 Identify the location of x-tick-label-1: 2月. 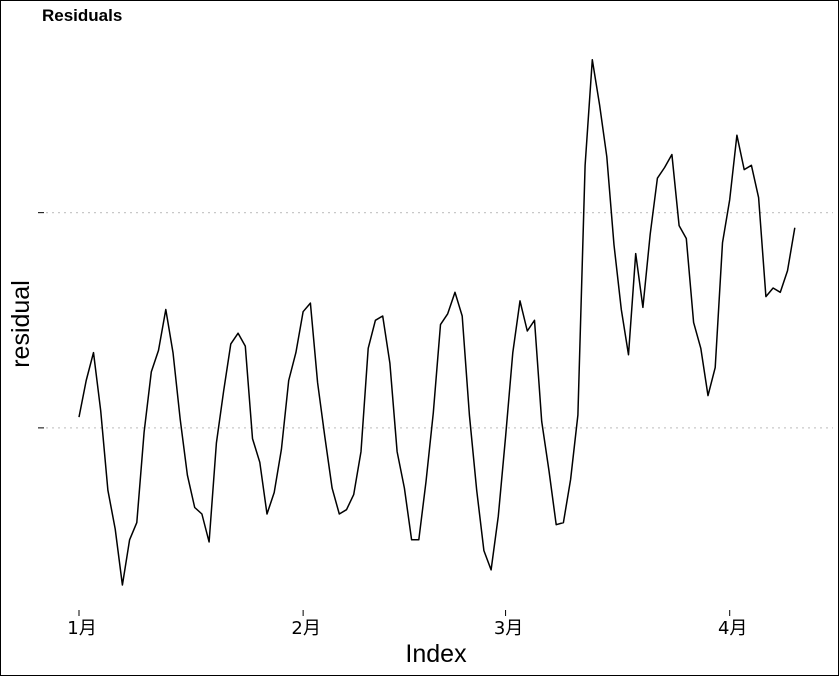
(305, 628).